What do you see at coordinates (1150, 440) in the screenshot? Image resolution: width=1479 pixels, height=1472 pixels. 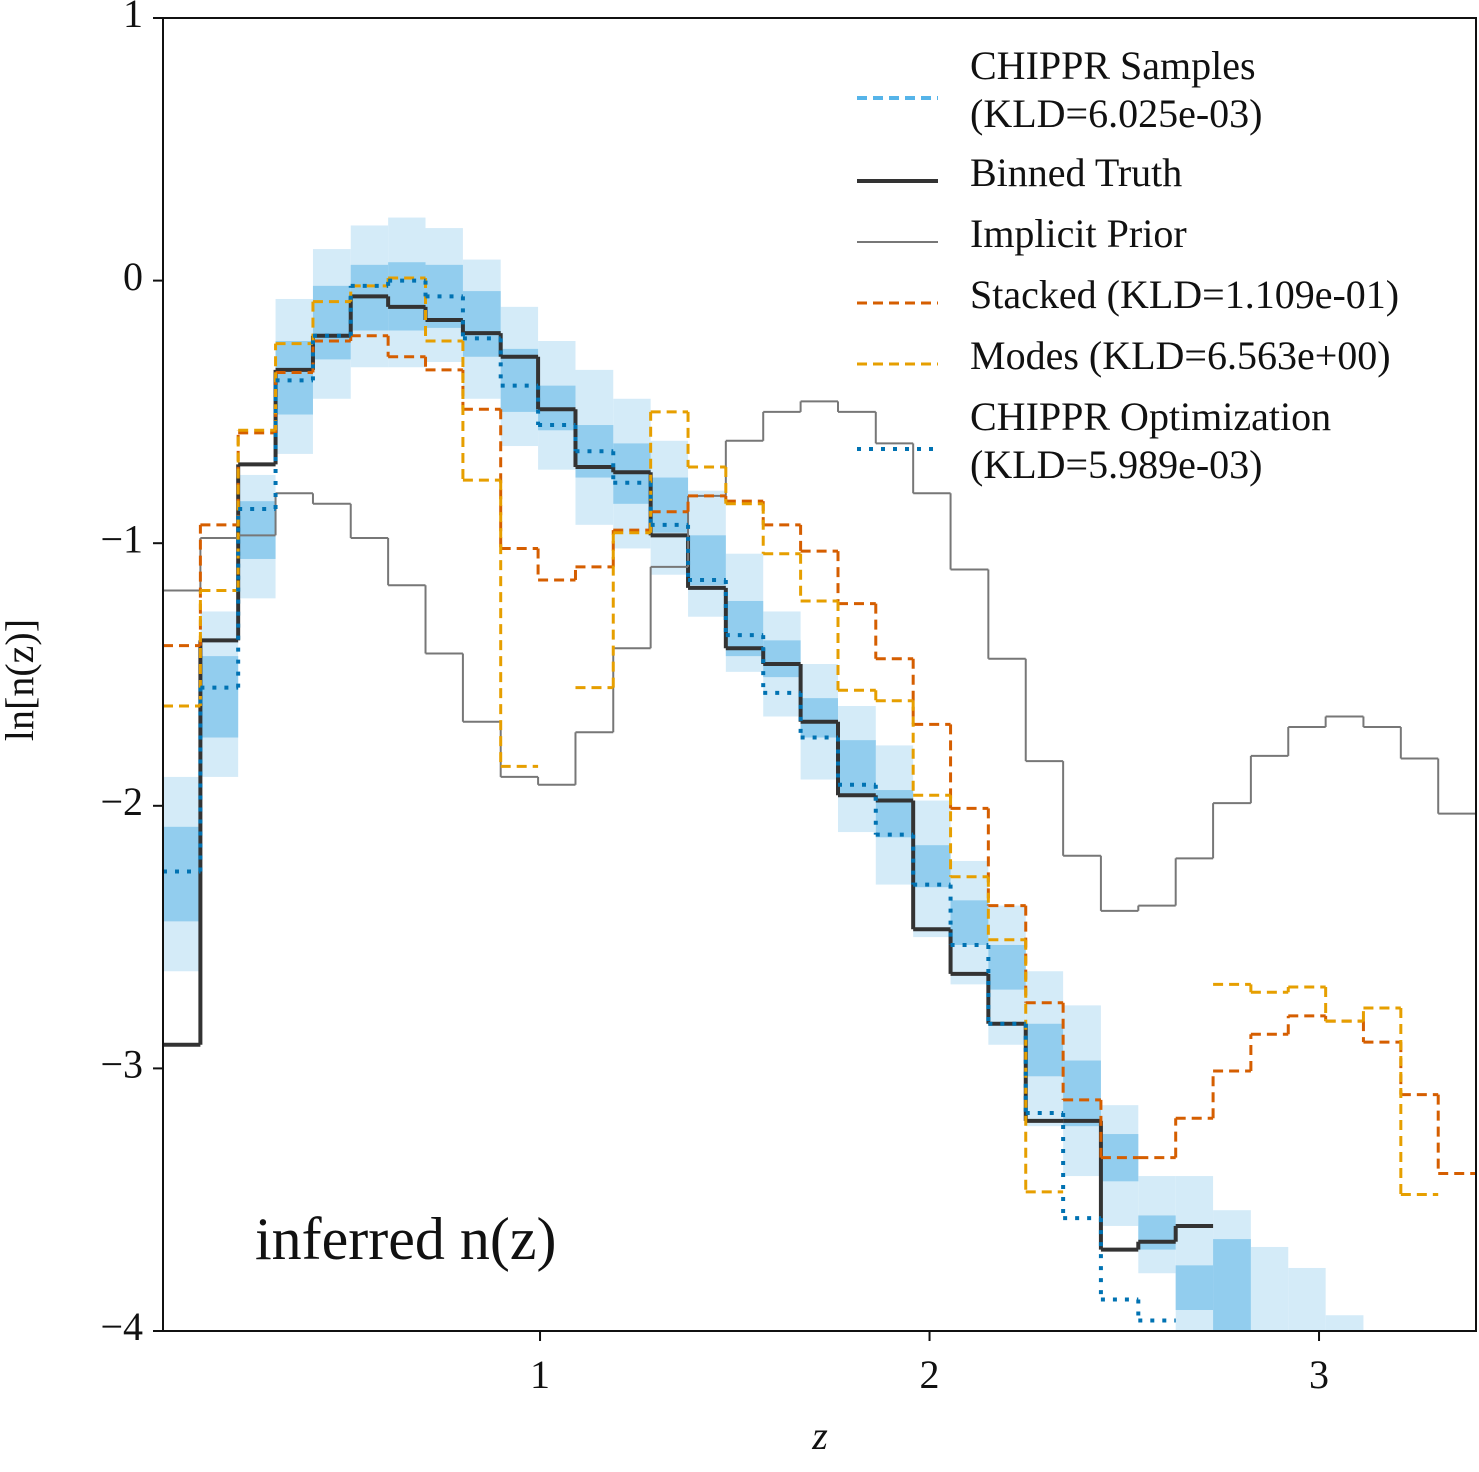 I see `legend-label: CHIPPR Optimization (KLD=5.989e-03)` at bounding box center [1150, 440].